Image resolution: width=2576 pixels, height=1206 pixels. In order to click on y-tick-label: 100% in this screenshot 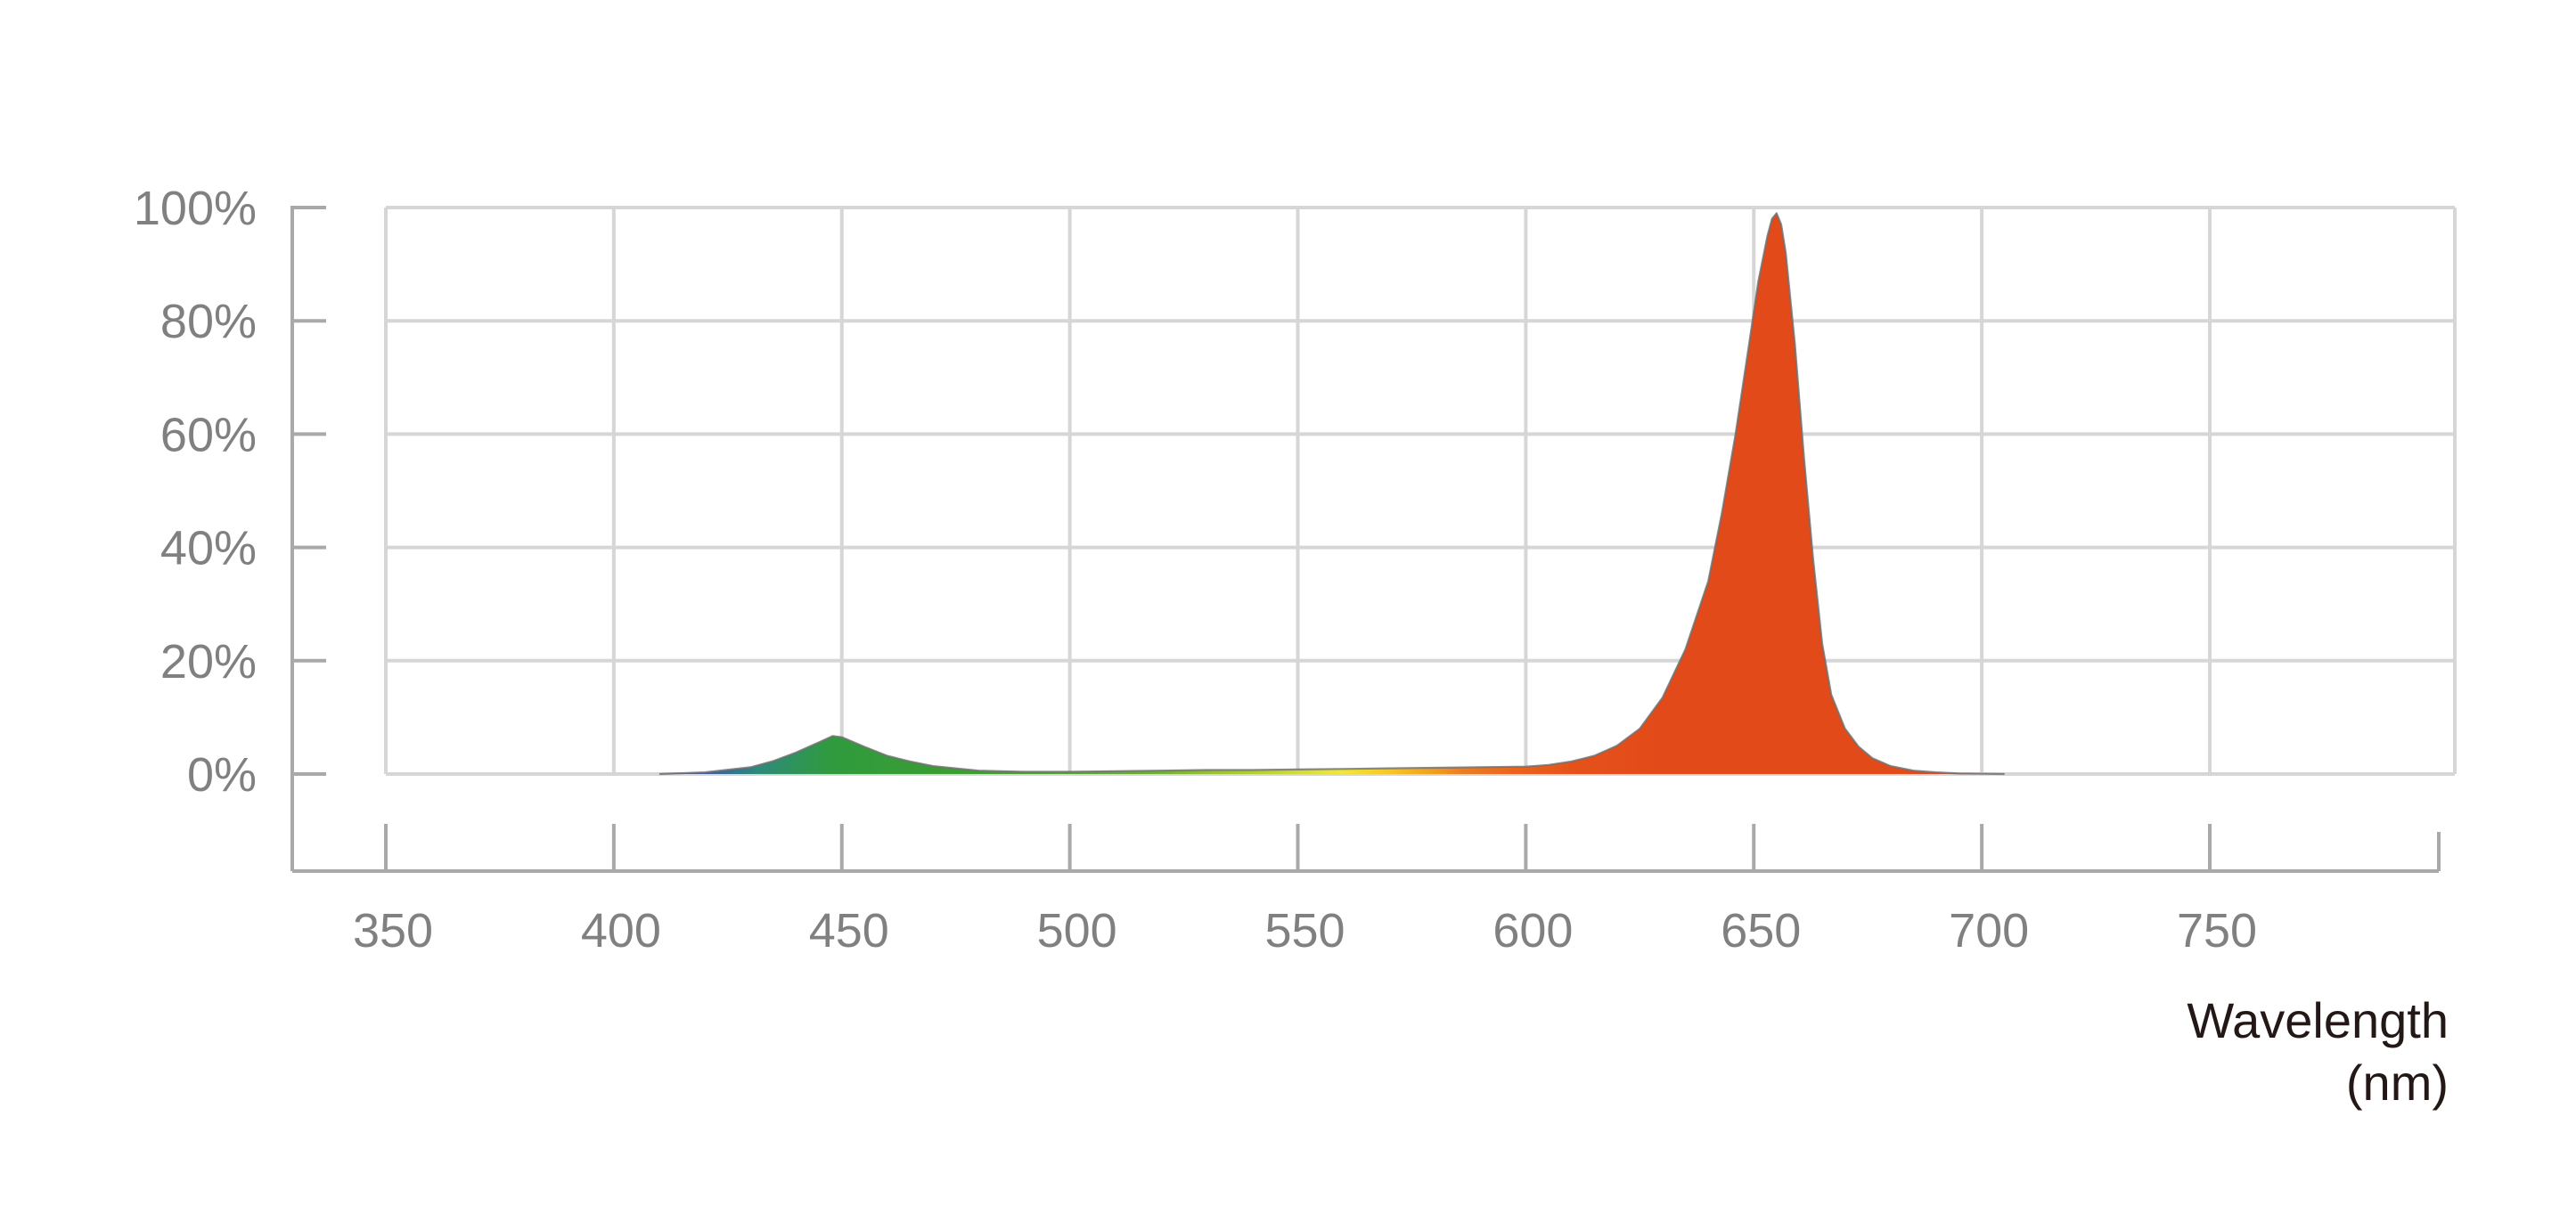, I will do `click(195, 209)`.